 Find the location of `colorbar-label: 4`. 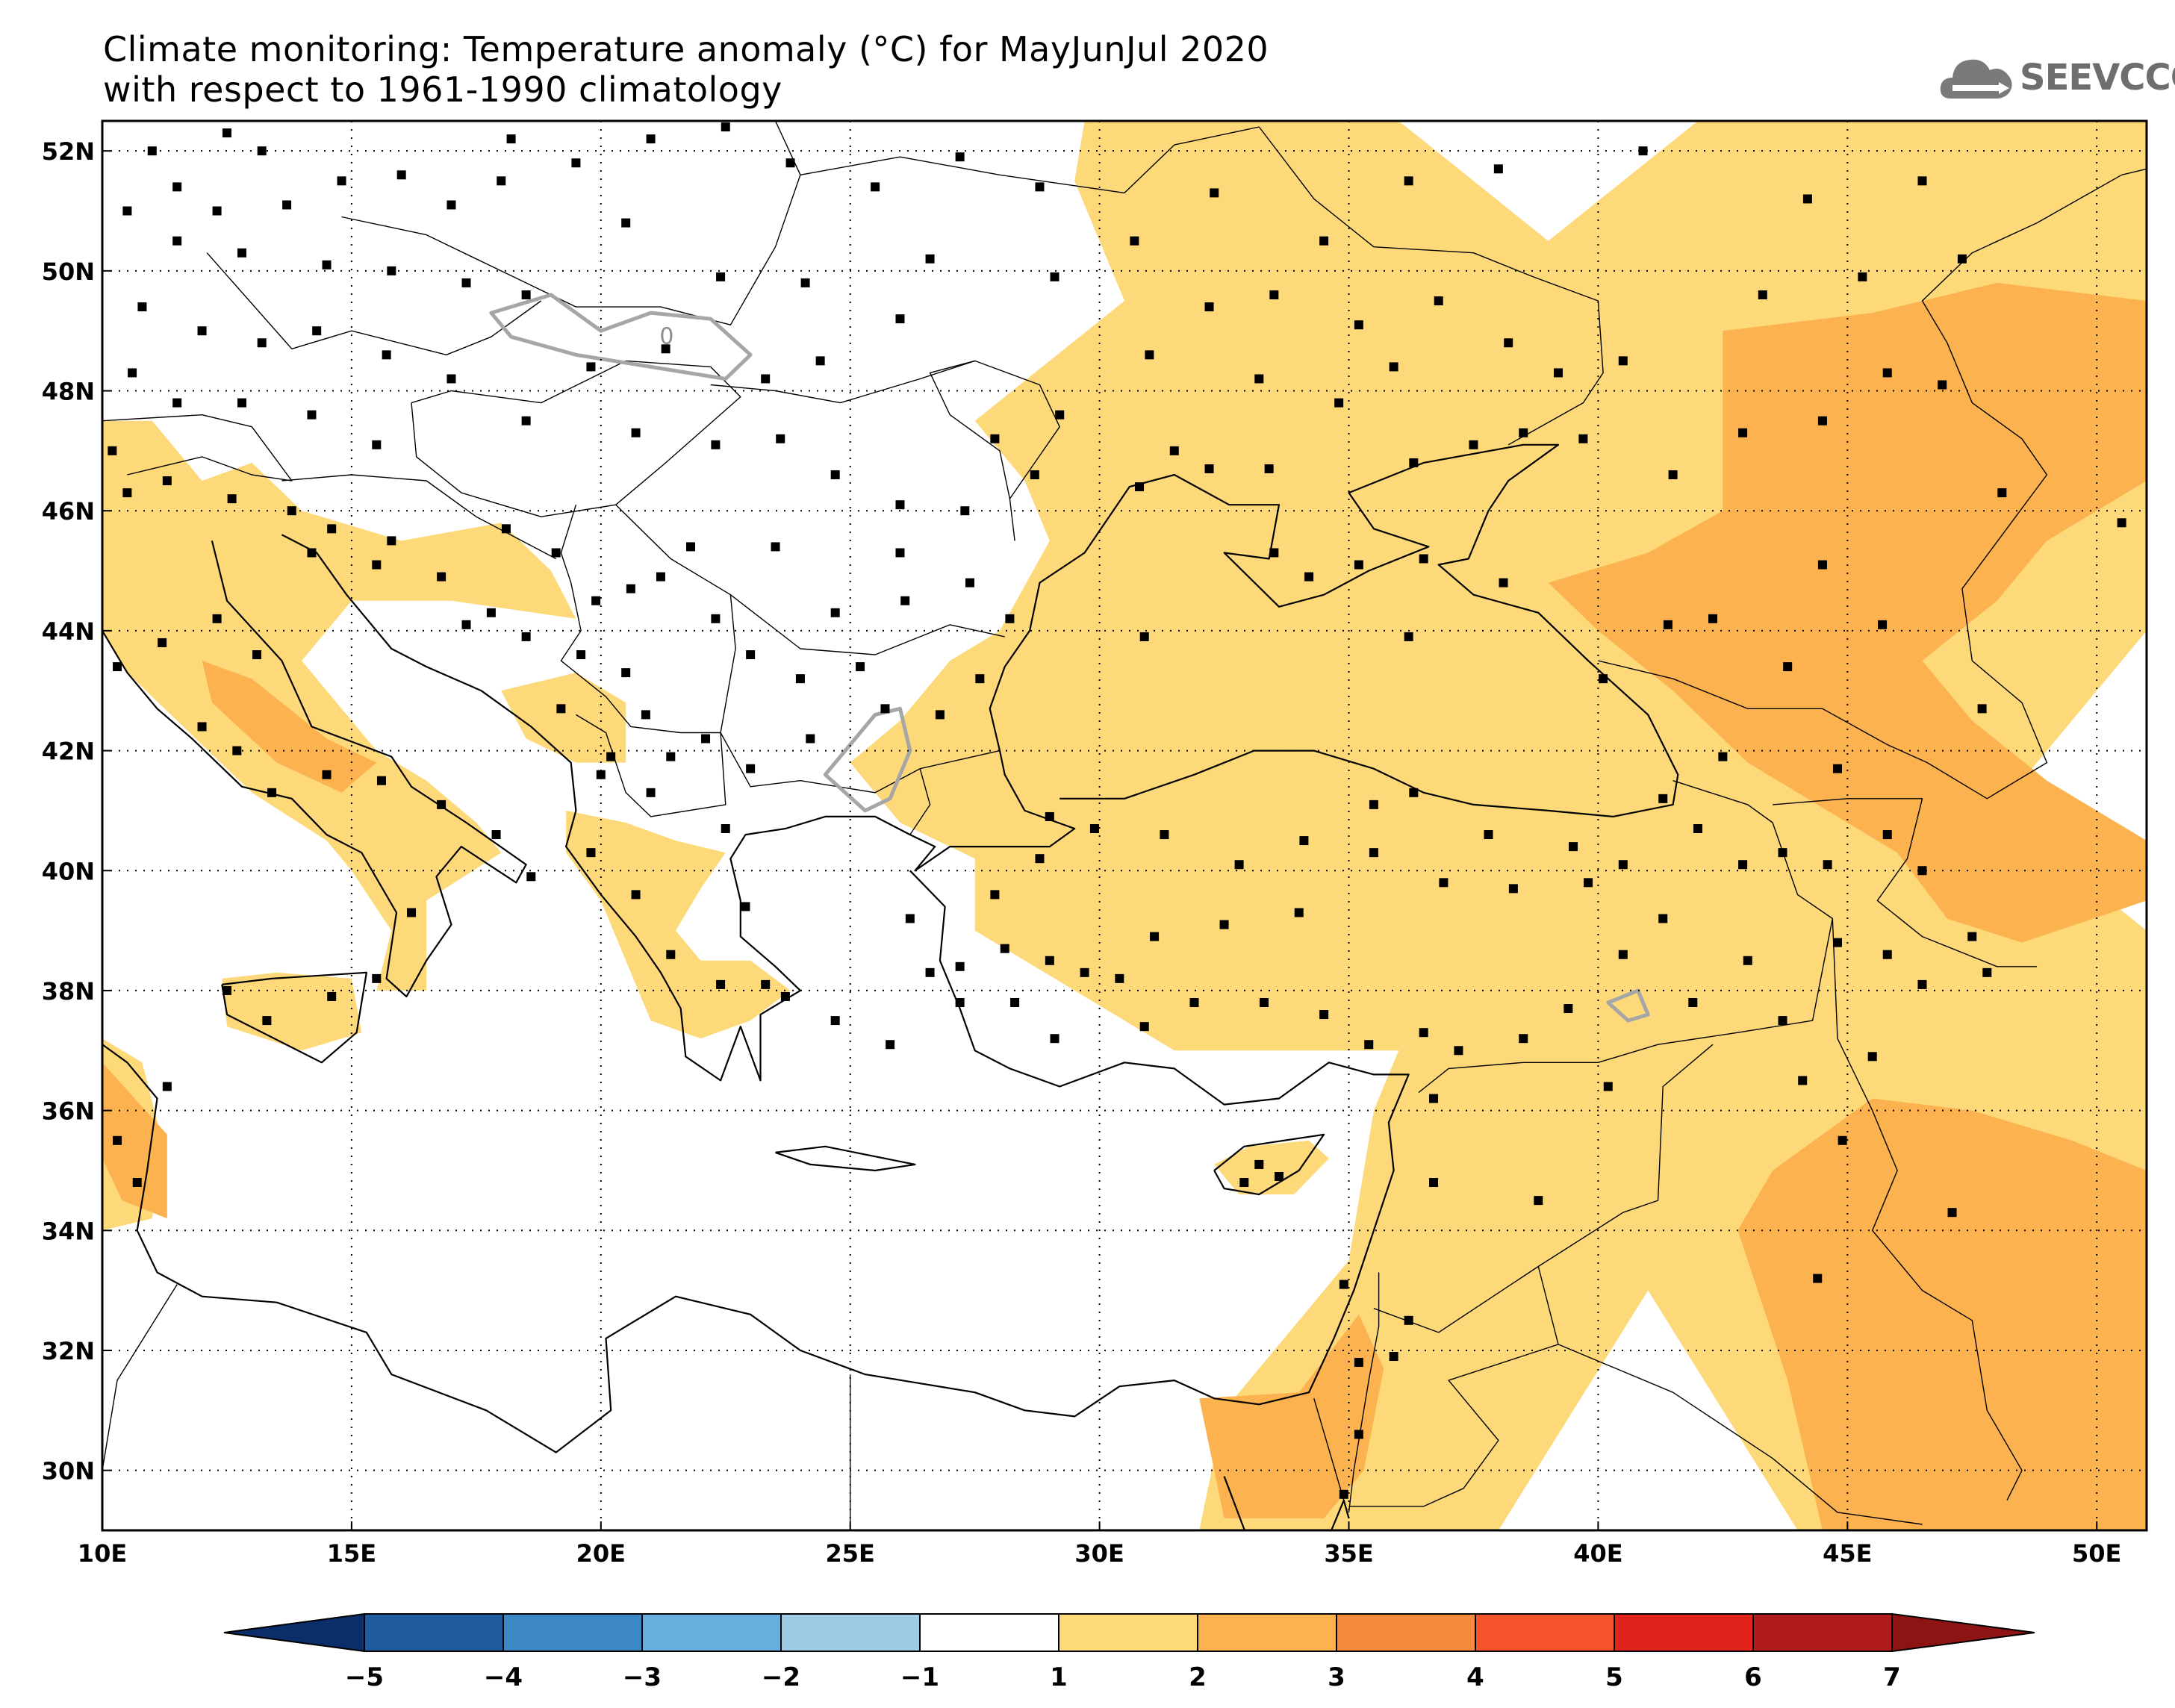

colorbar-label: 4 is located at coordinates (1475, 1677).